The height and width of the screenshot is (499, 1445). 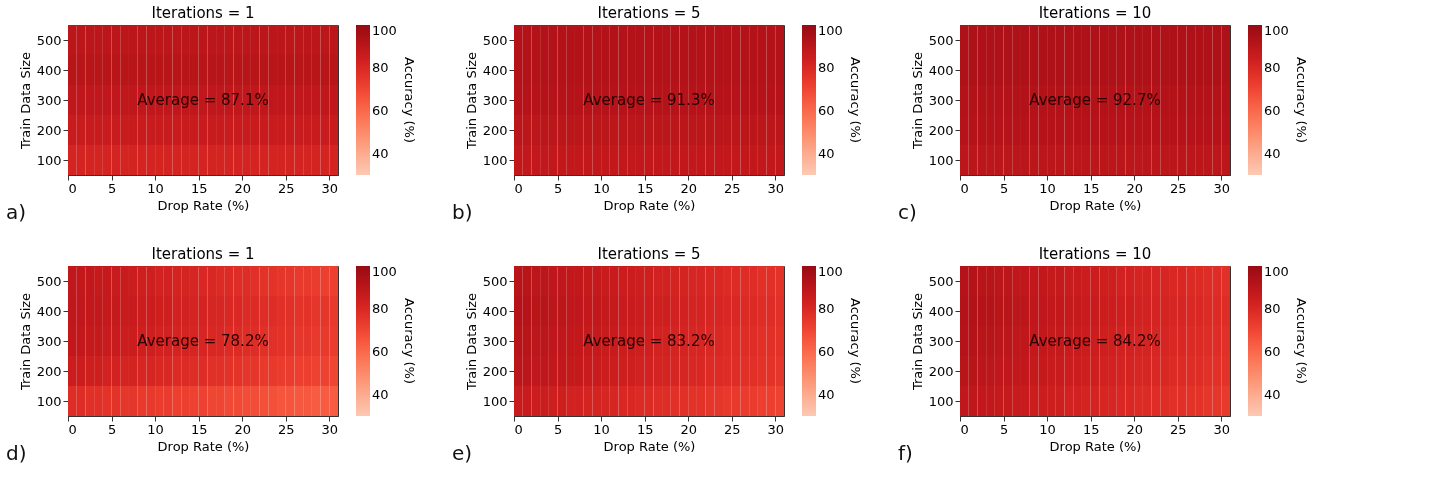 I want to click on text: d), so click(x=16, y=453).